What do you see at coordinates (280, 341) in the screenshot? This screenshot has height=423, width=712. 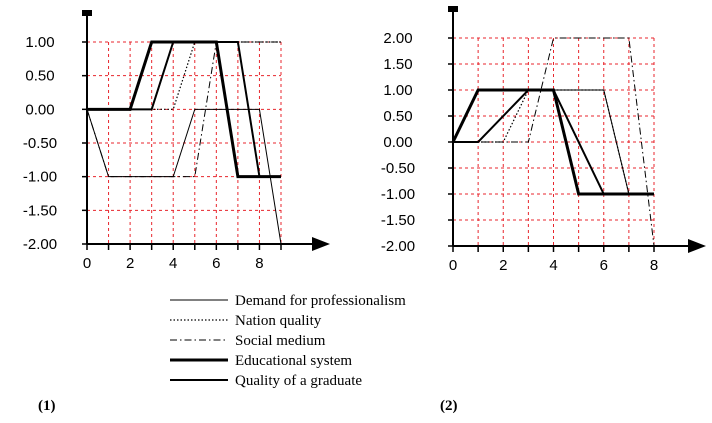 I see `legend-label: Social medium` at bounding box center [280, 341].